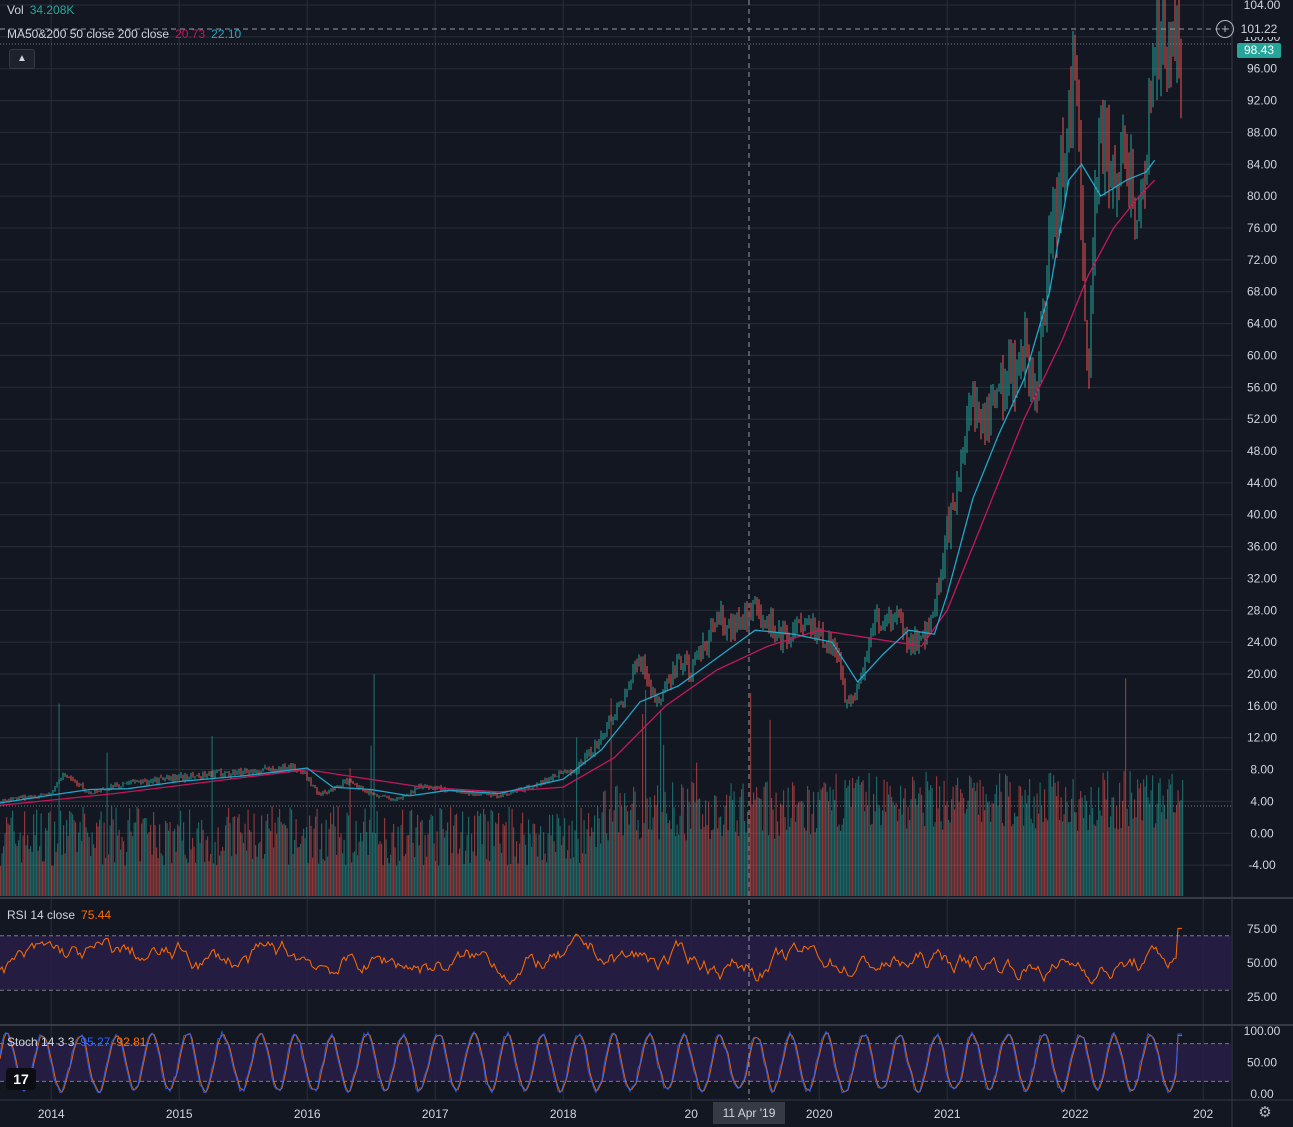 The height and width of the screenshot is (1127, 1293). What do you see at coordinates (95, 1042) in the screenshot?
I see `stoch-k-legend-value: 95.27` at bounding box center [95, 1042].